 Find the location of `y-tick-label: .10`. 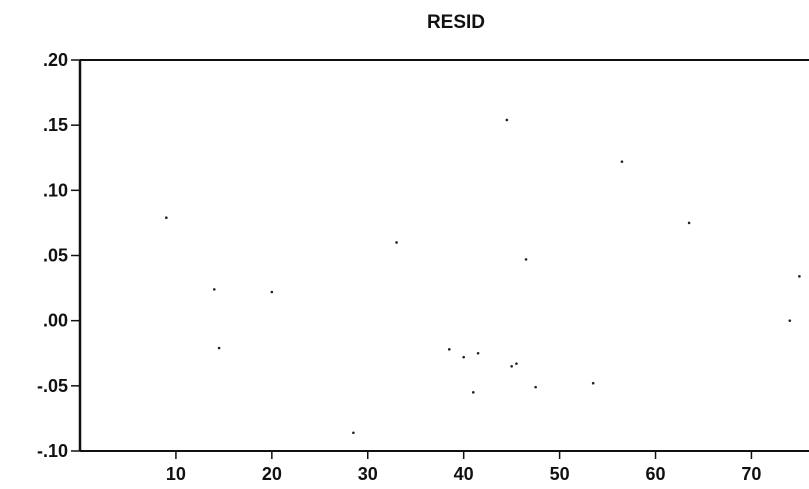

y-tick-label: .10 is located at coordinates (55, 190).